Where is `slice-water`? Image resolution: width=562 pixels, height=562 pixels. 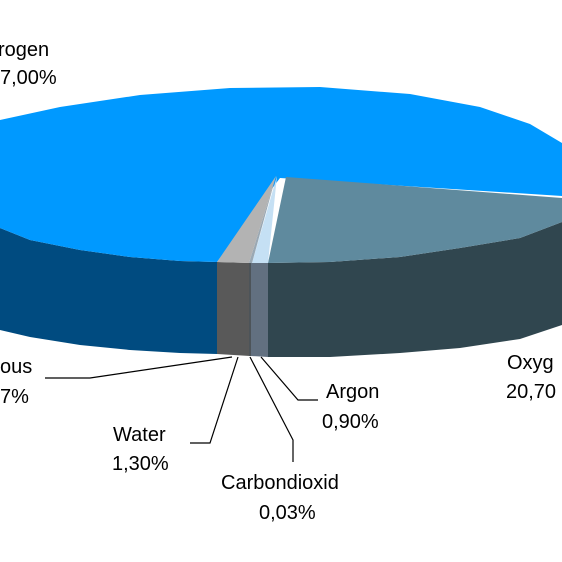
slice-water is located at coordinates (246, 219).